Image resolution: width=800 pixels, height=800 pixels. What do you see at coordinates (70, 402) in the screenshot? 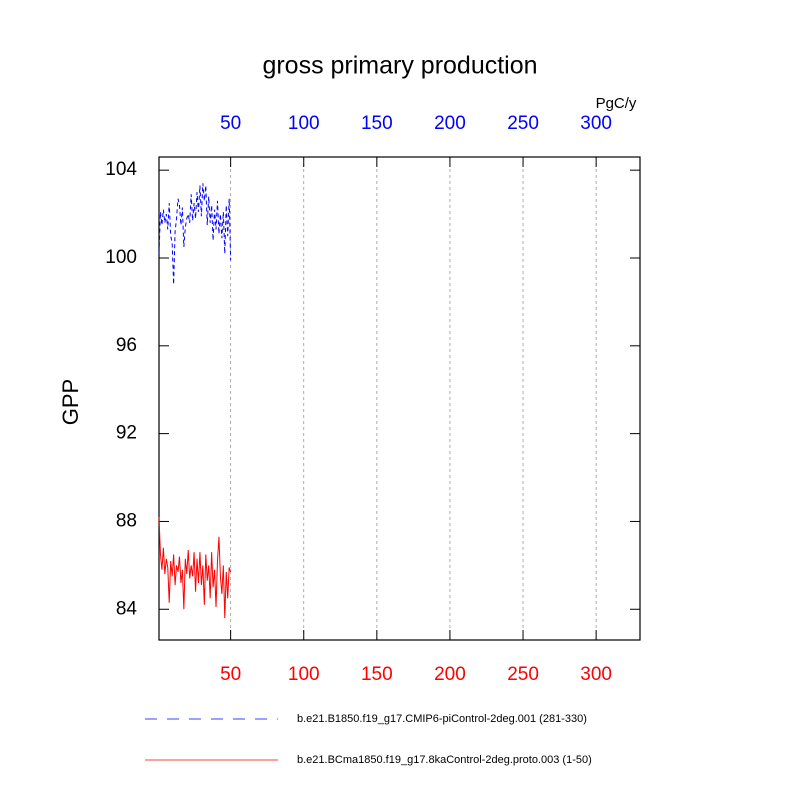
I see `y-axis-label: GPP` at bounding box center [70, 402].